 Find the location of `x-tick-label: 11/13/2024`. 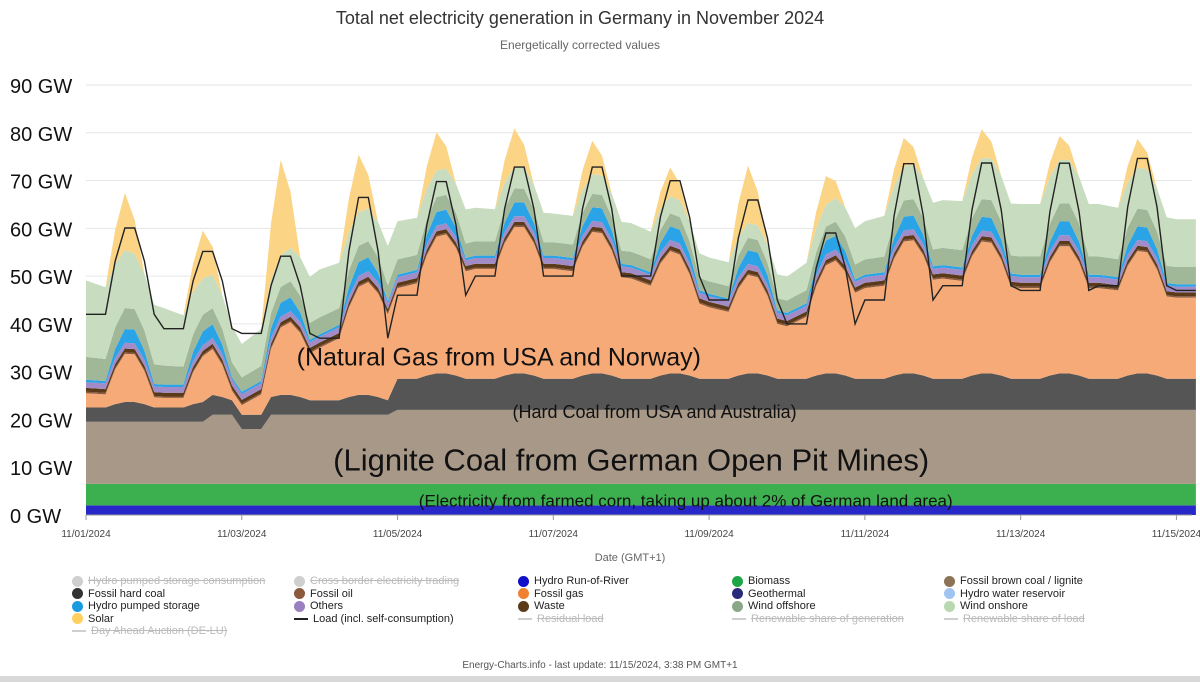

x-tick-label: 11/13/2024 is located at coordinates (1021, 534).